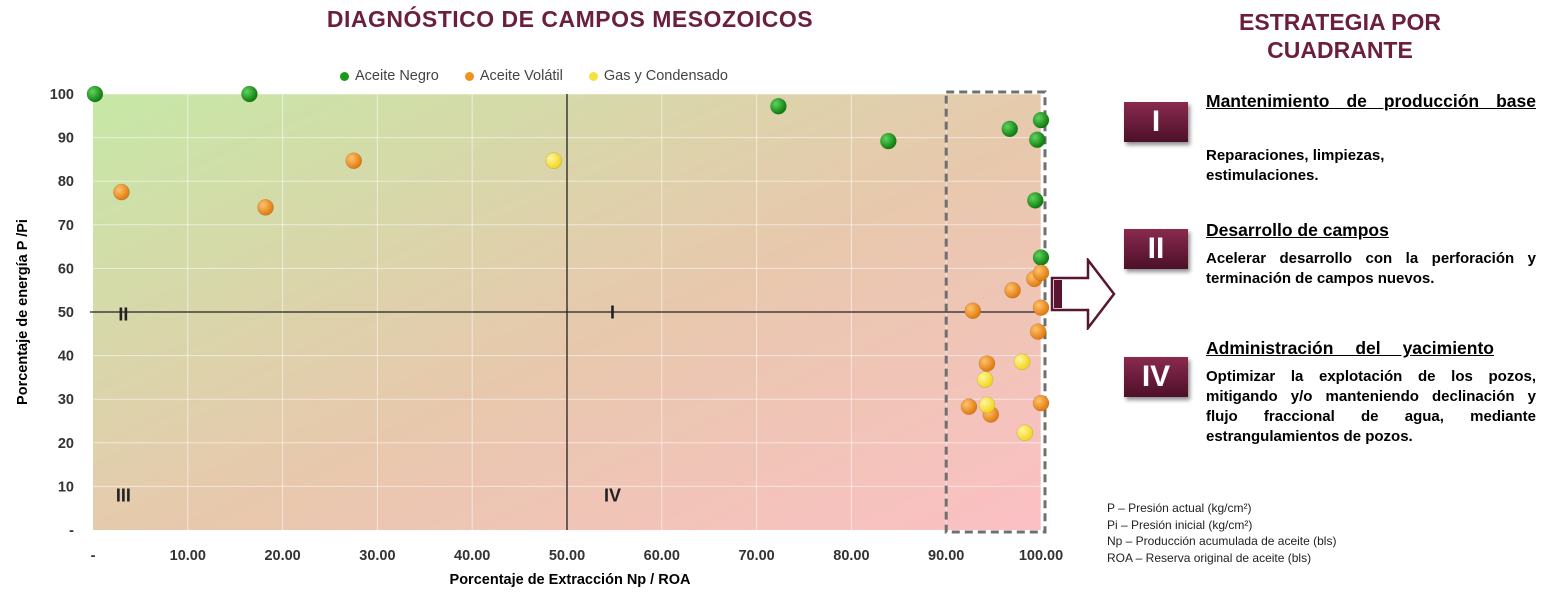 The height and width of the screenshot is (598, 1549). I want to click on y-axis-label: Porcentaje de energía P /Pi, so click(23, 312).